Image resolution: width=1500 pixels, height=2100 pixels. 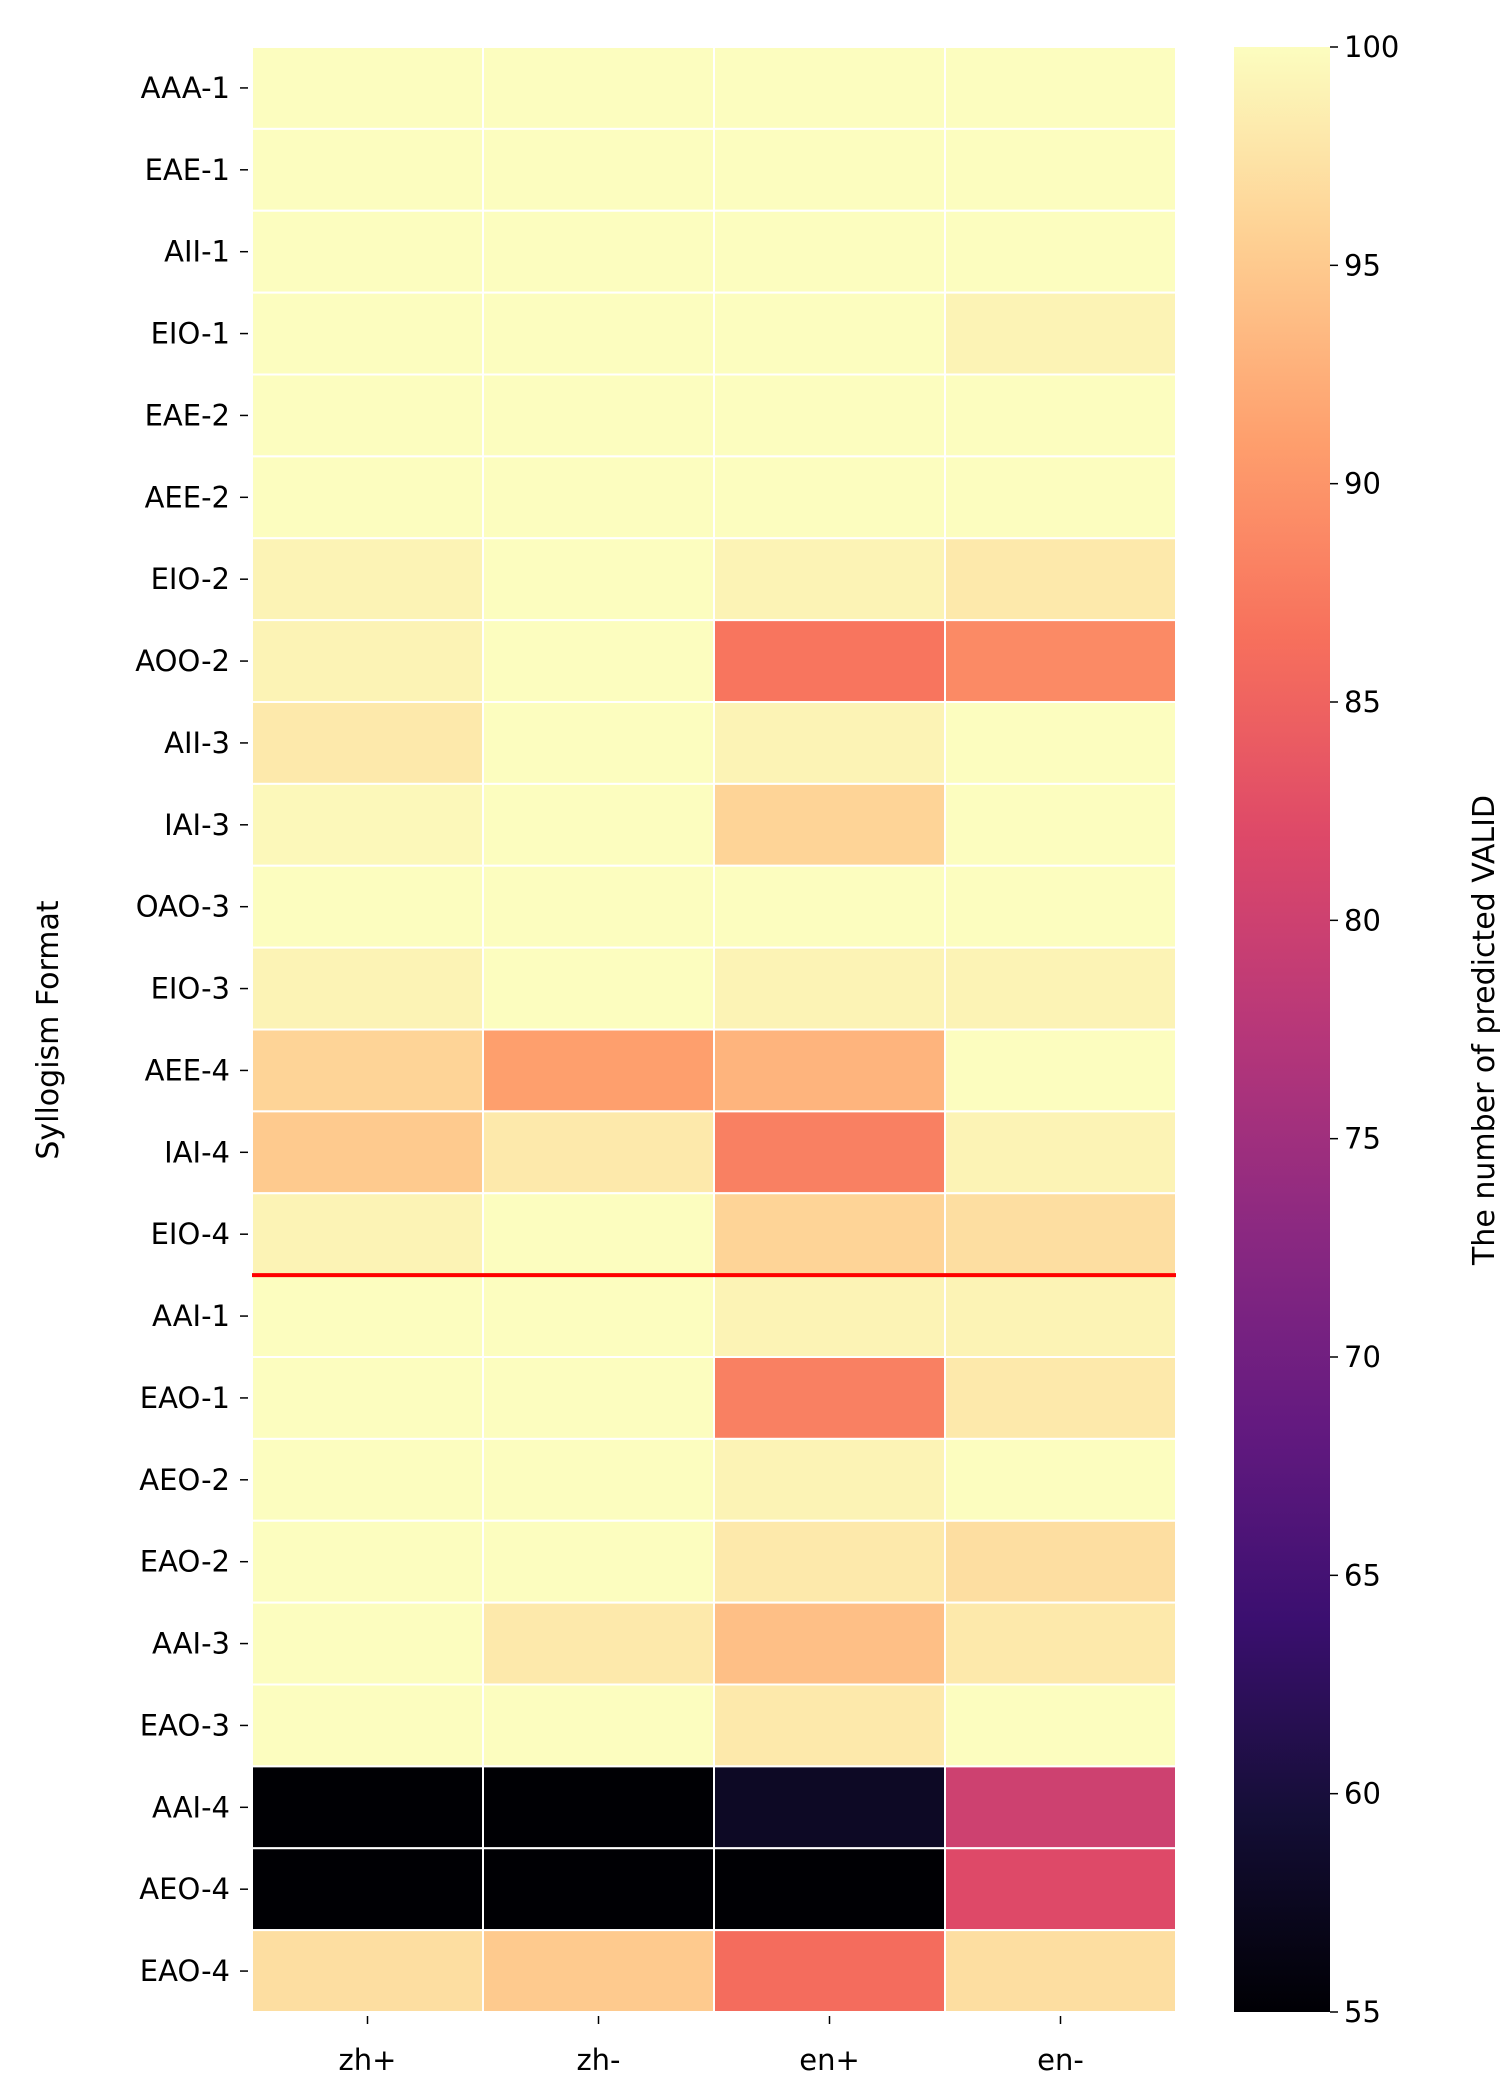 What do you see at coordinates (185, 88) in the screenshot?
I see `y-tick-label: AAA-1` at bounding box center [185, 88].